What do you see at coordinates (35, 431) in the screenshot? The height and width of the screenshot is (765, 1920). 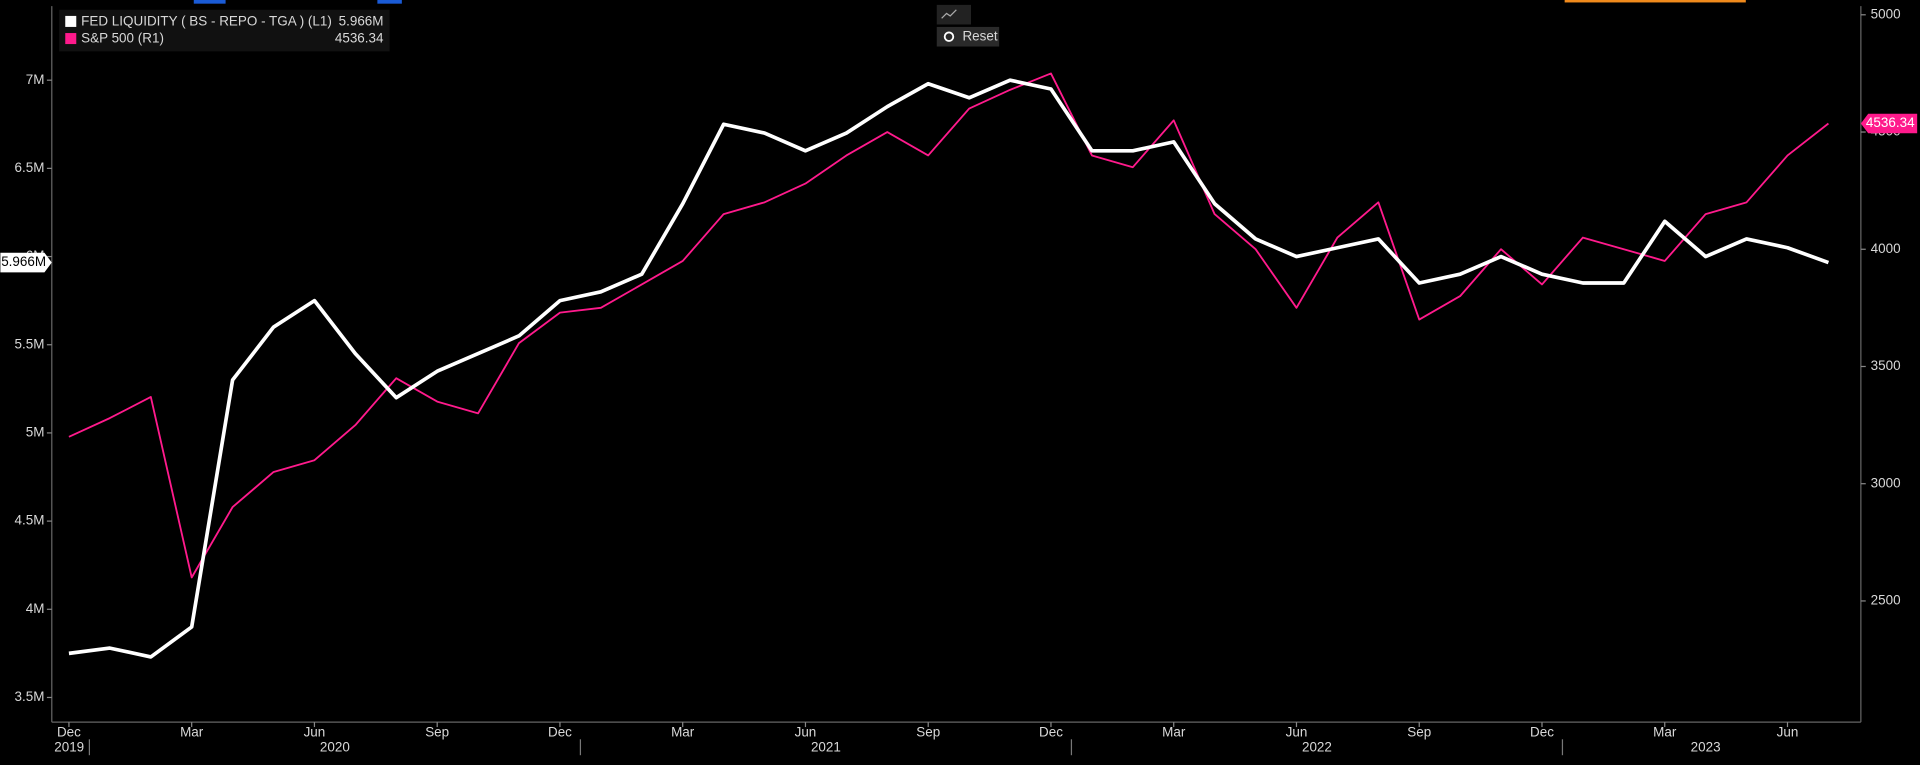 I see `y-tick-label: 5M` at bounding box center [35, 431].